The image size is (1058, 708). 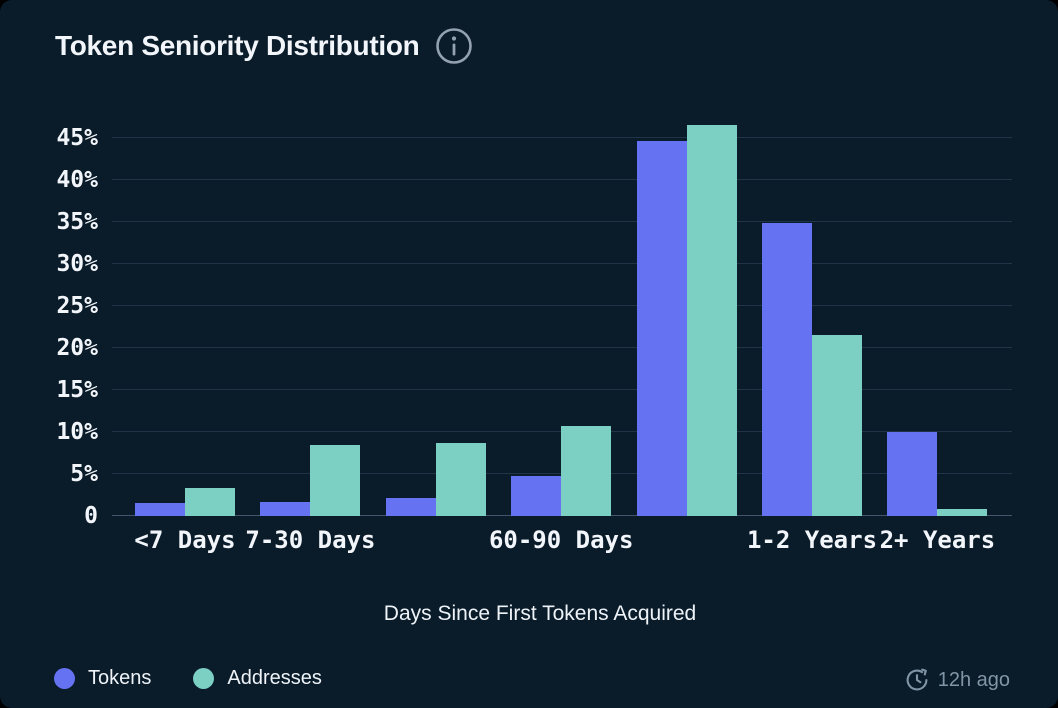 I want to click on y-tick-label-10: 10%, so click(x=77, y=432).